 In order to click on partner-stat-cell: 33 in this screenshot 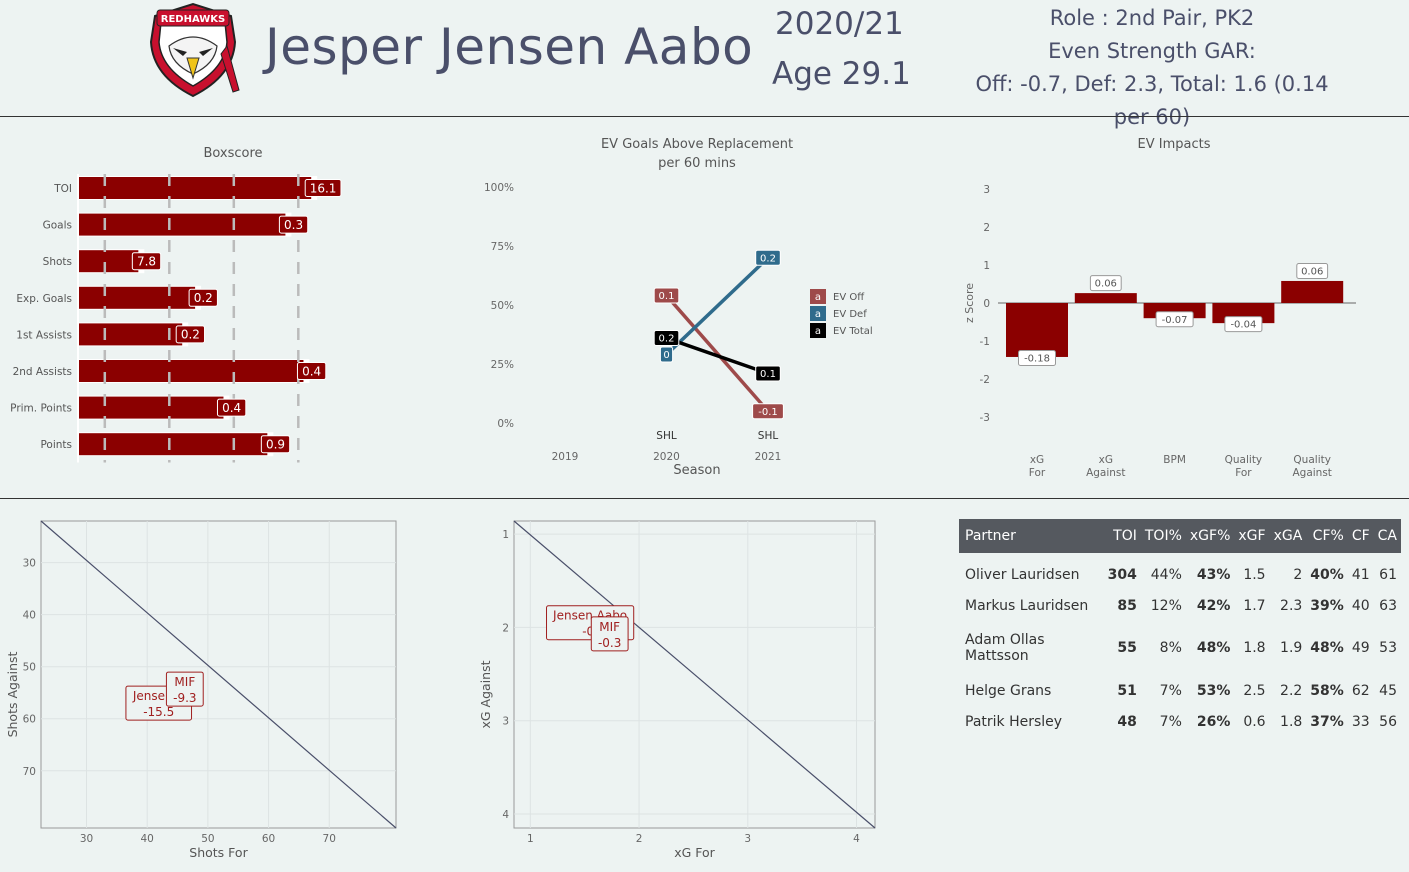, I will do `click(1360, 721)`.